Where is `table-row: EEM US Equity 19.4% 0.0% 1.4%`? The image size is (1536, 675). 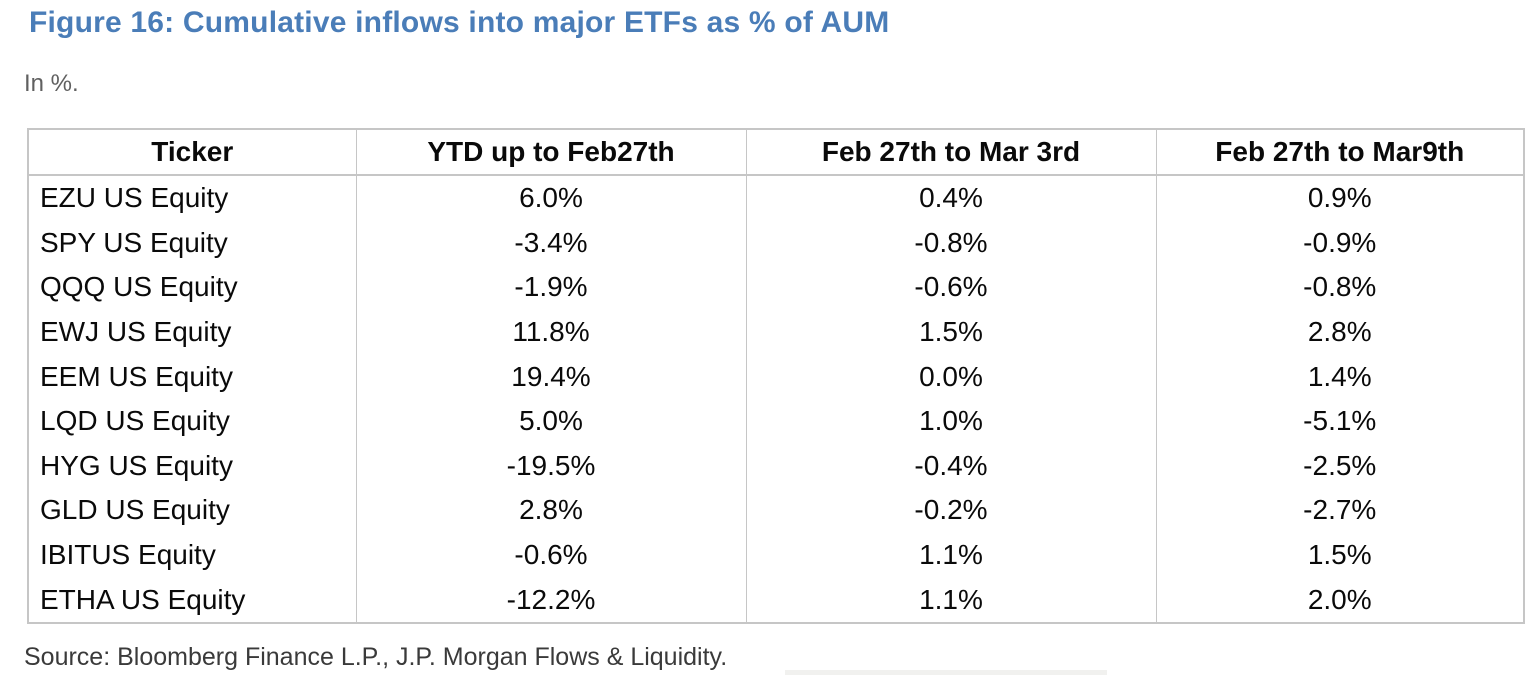
table-row: EEM US Equity 19.4% 0.0% 1.4% is located at coordinates (776, 376).